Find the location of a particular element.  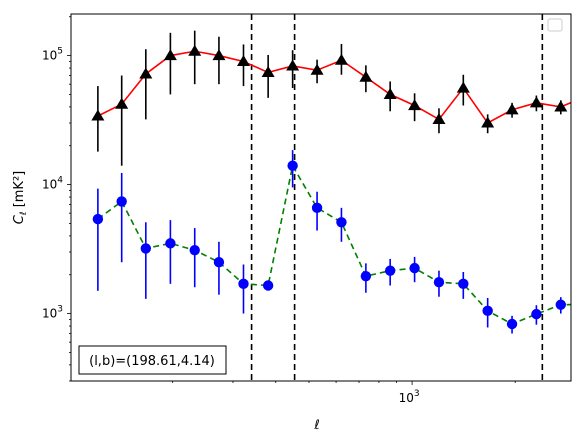

y-tick-label-1: 10⁴ is located at coordinates (52, 184).